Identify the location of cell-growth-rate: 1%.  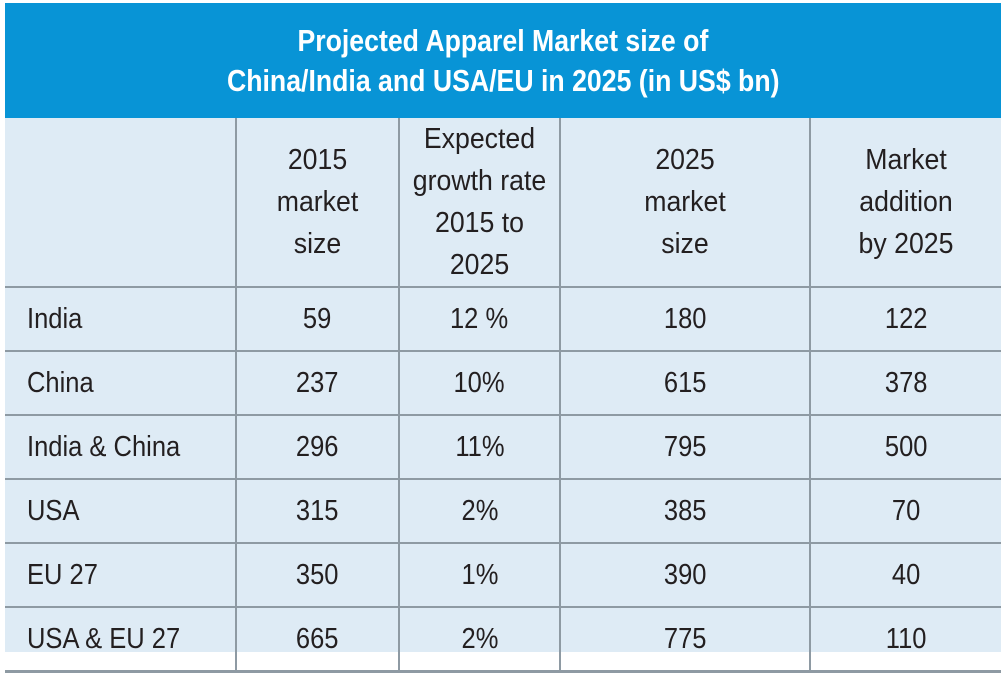
(479, 575).